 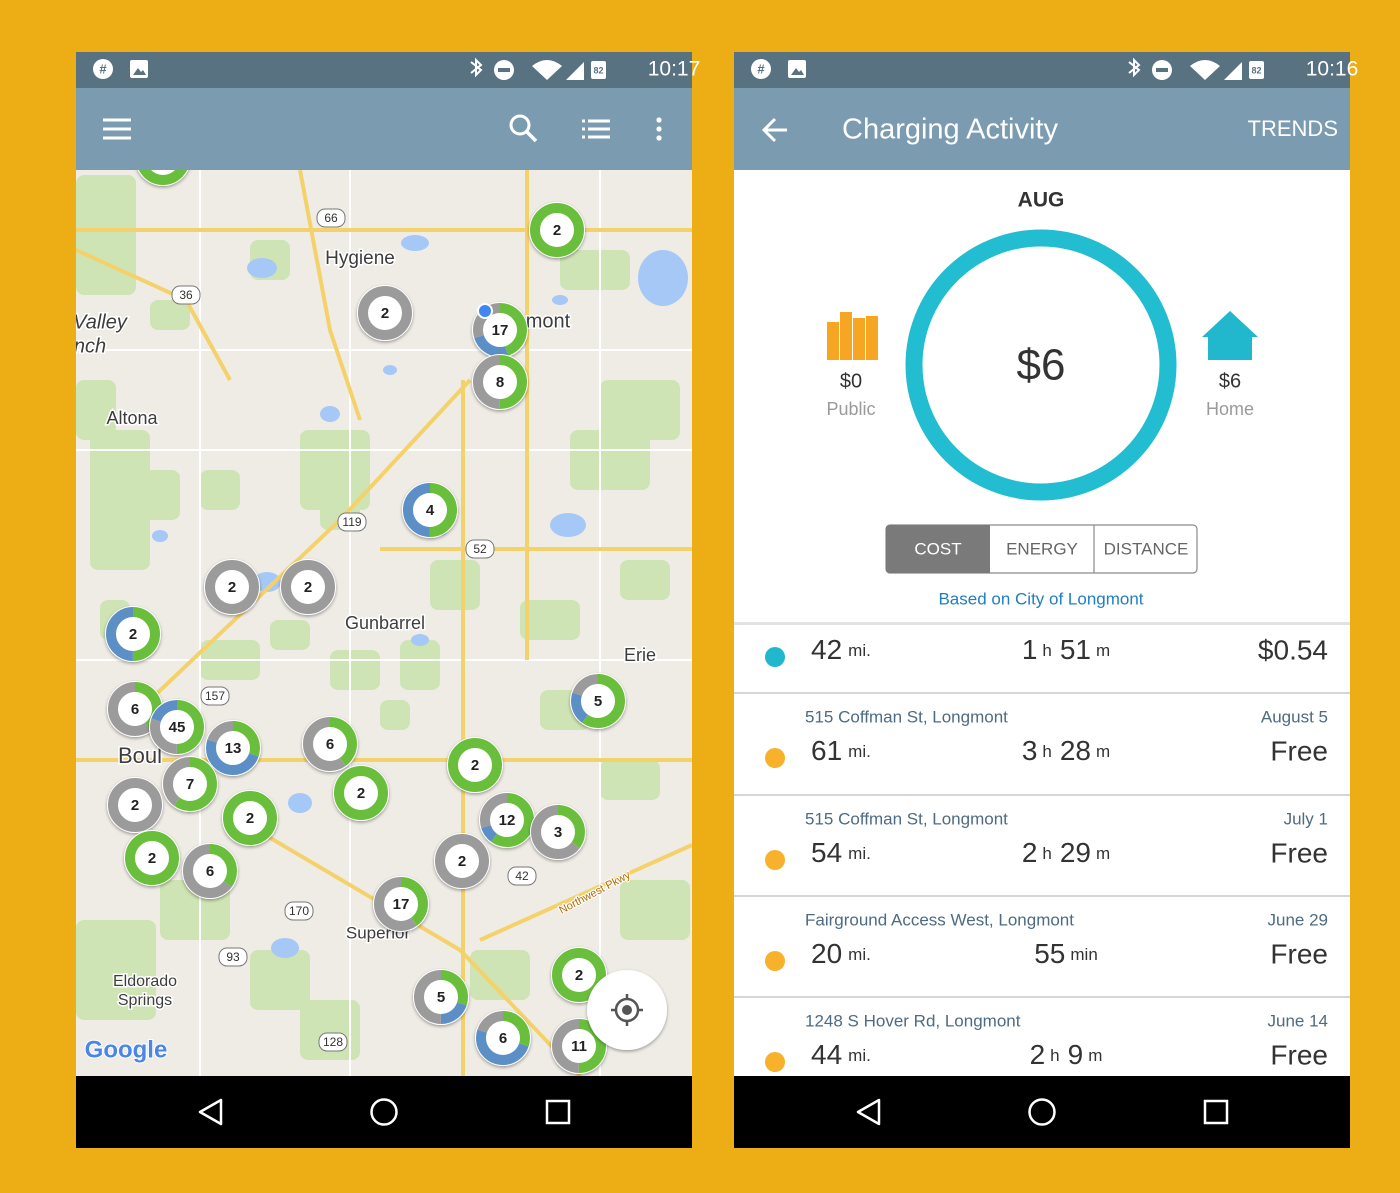 I want to click on cluster-count: 5, so click(x=598, y=701).